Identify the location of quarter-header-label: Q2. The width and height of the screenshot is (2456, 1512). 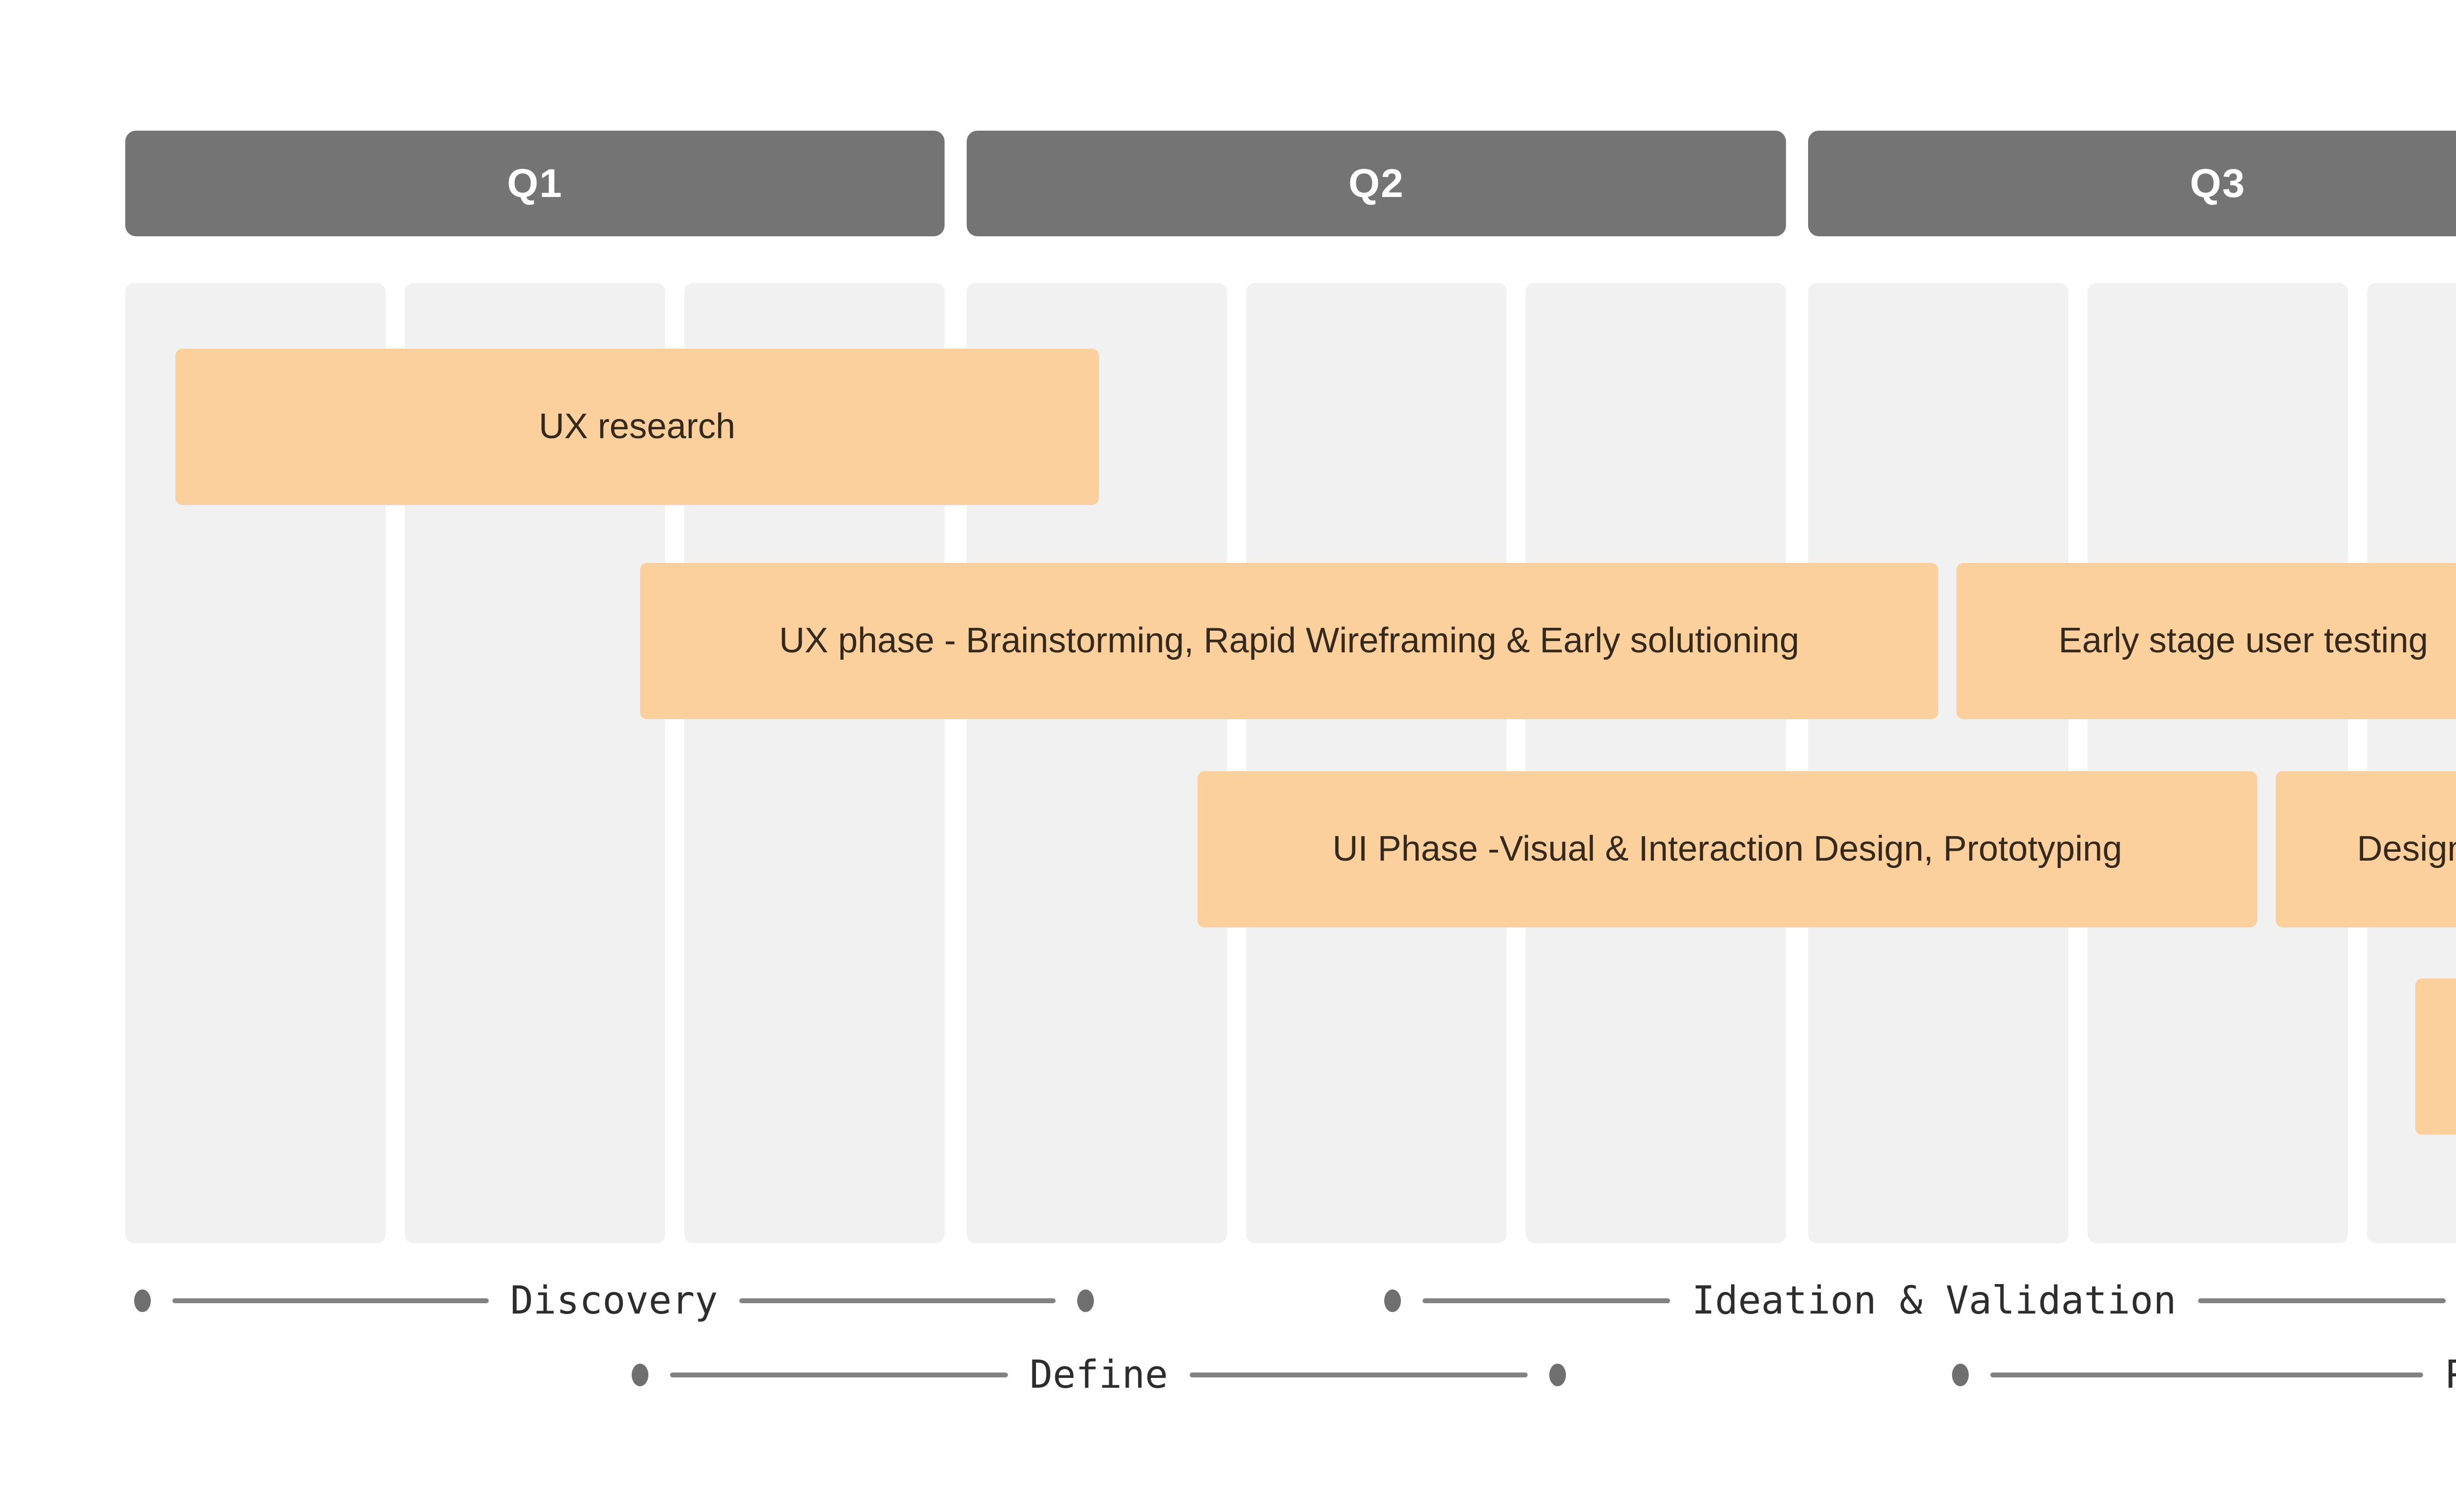
(1376, 183).